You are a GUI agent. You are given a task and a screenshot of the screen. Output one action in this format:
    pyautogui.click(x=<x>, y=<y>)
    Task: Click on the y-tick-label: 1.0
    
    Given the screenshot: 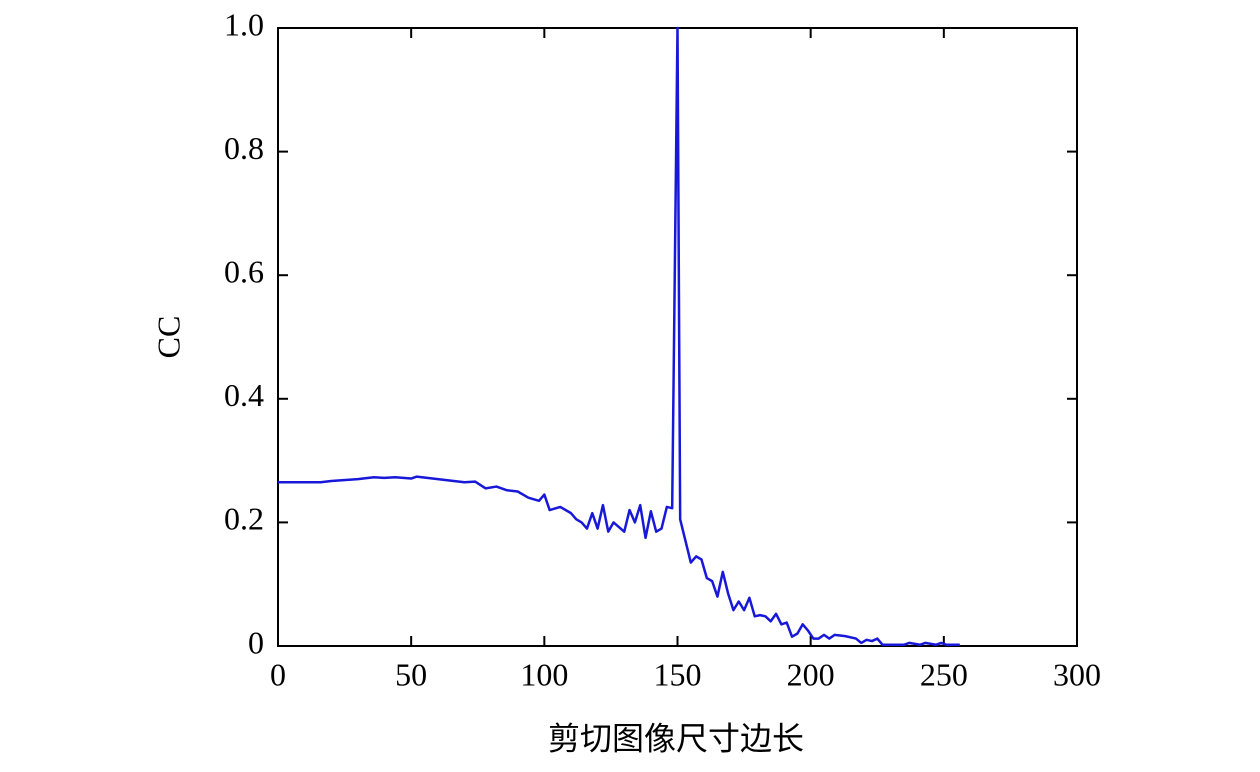 What is the action you would take?
    pyautogui.click(x=244, y=24)
    